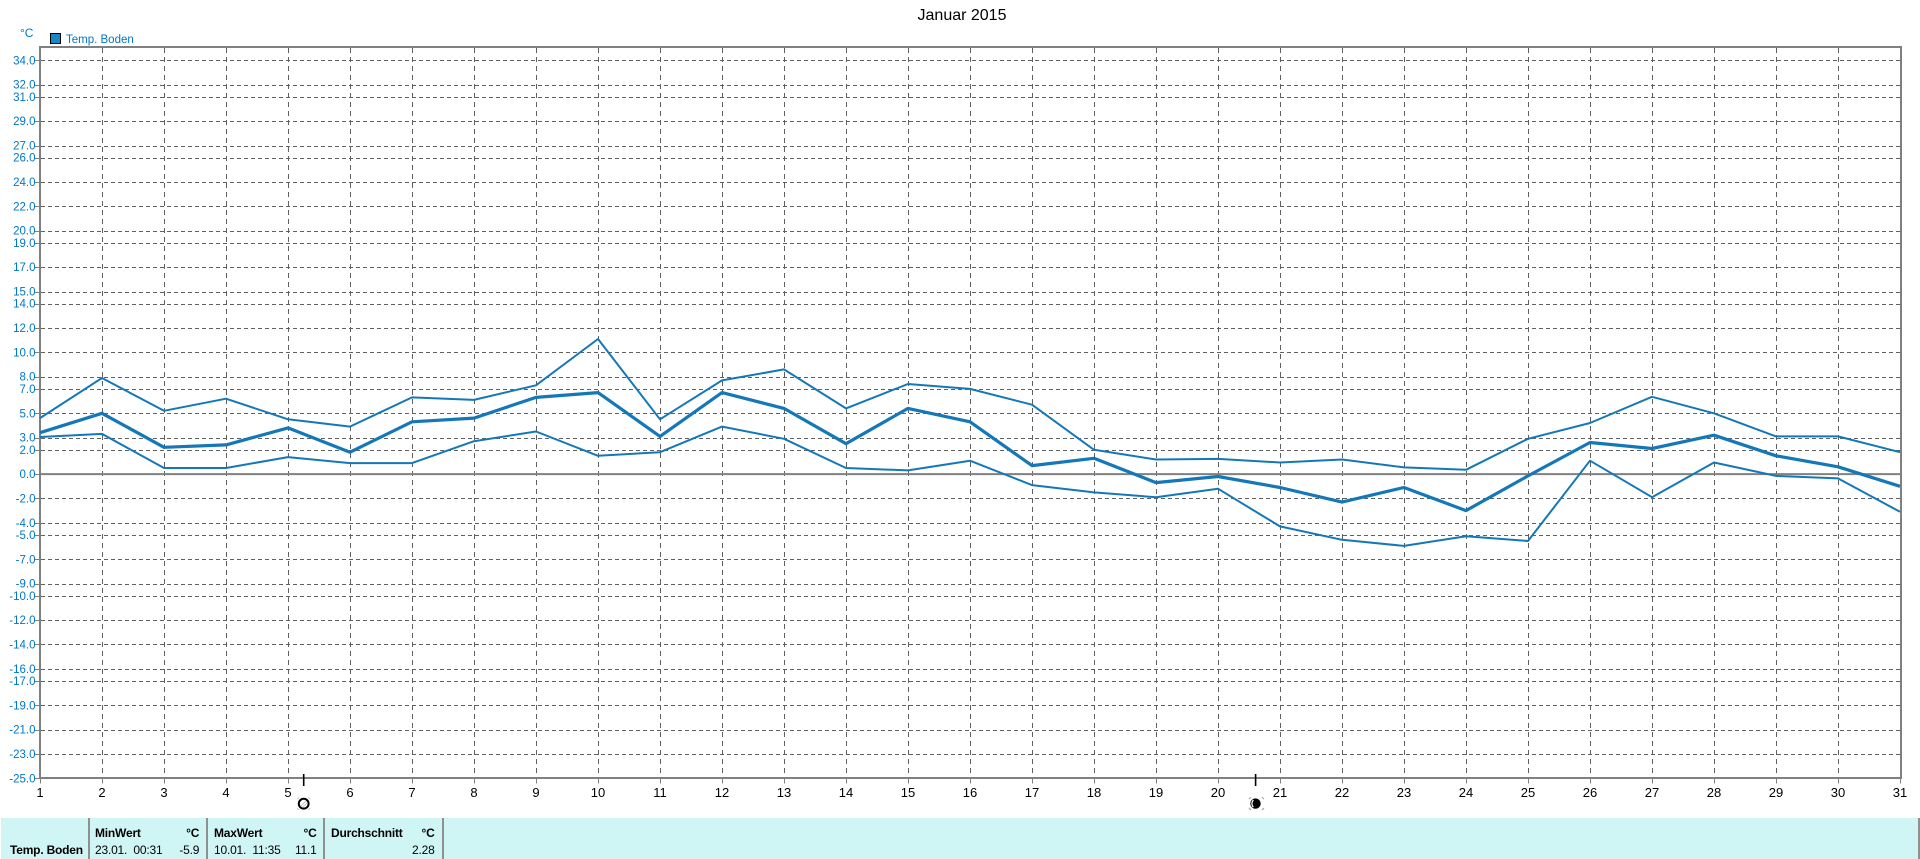 Image resolution: width=1920 pixels, height=859 pixels. I want to click on svg-text: 22, so click(1342, 792).